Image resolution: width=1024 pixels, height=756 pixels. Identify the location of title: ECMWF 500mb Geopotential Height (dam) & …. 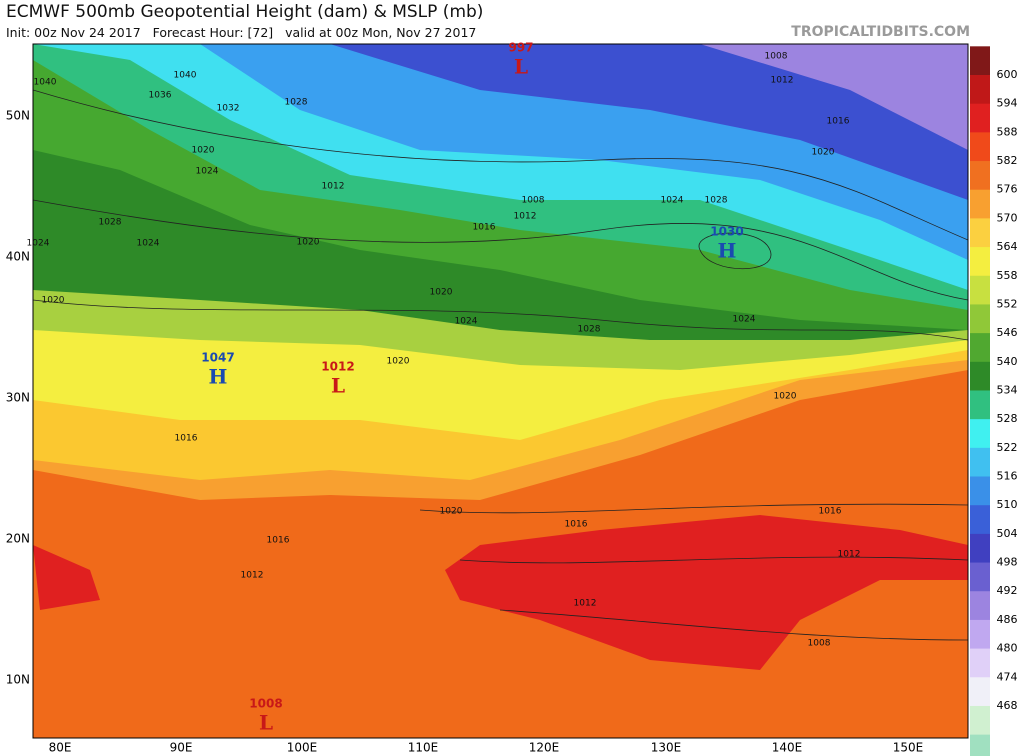
(245, 12).